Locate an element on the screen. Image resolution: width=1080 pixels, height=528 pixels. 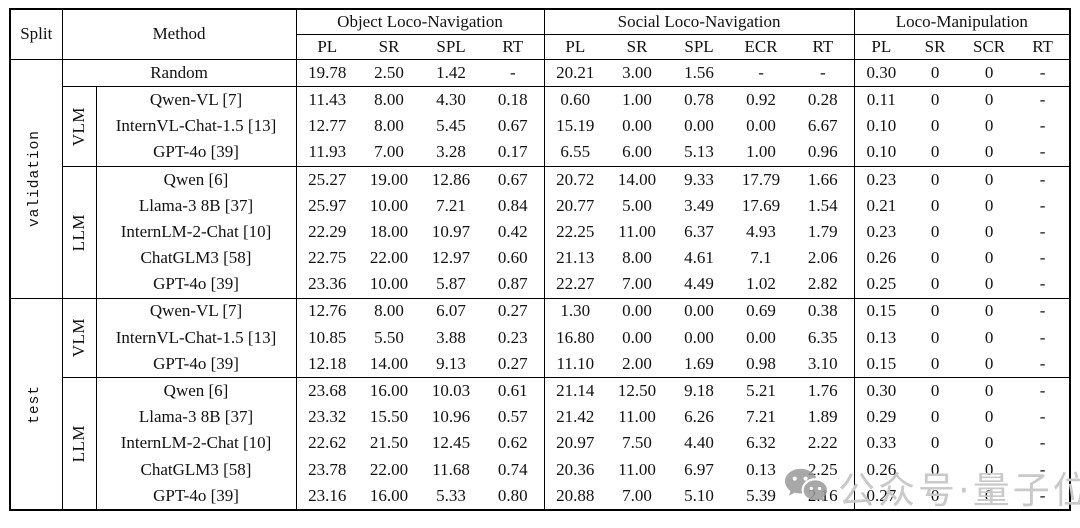
value-cell: 3.10 is located at coordinates (823, 365).